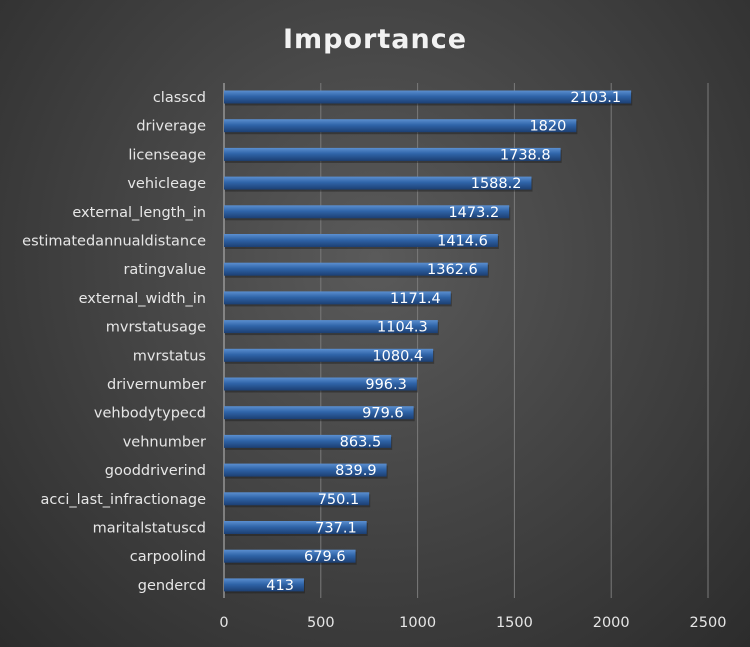  What do you see at coordinates (167, 155) in the screenshot?
I see `category-label: licenseage` at bounding box center [167, 155].